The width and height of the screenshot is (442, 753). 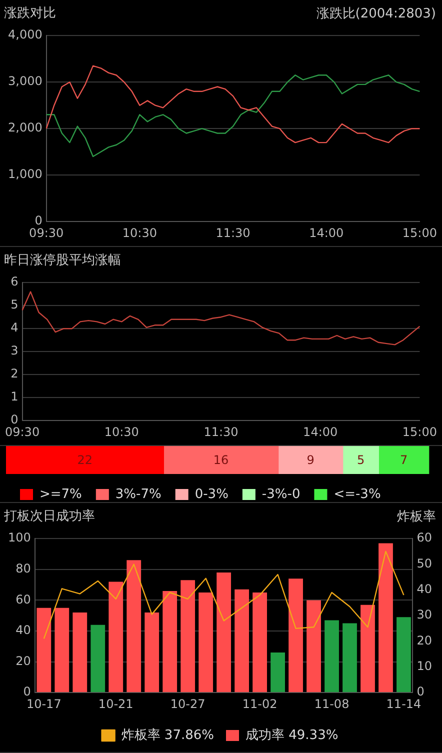 What do you see at coordinates (404, 703) in the screenshot?
I see `x-tick-label: 11-14` at bounding box center [404, 703].